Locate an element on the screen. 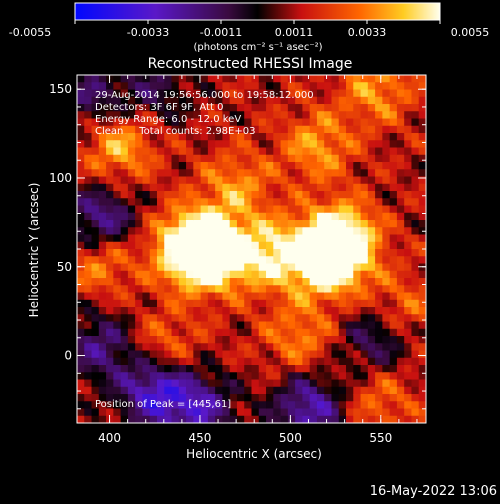 The image size is (500, 504). annotation-line: 29-Aug-2014 19:56:56.000 to 19:58:12.000 is located at coordinates (204, 95).